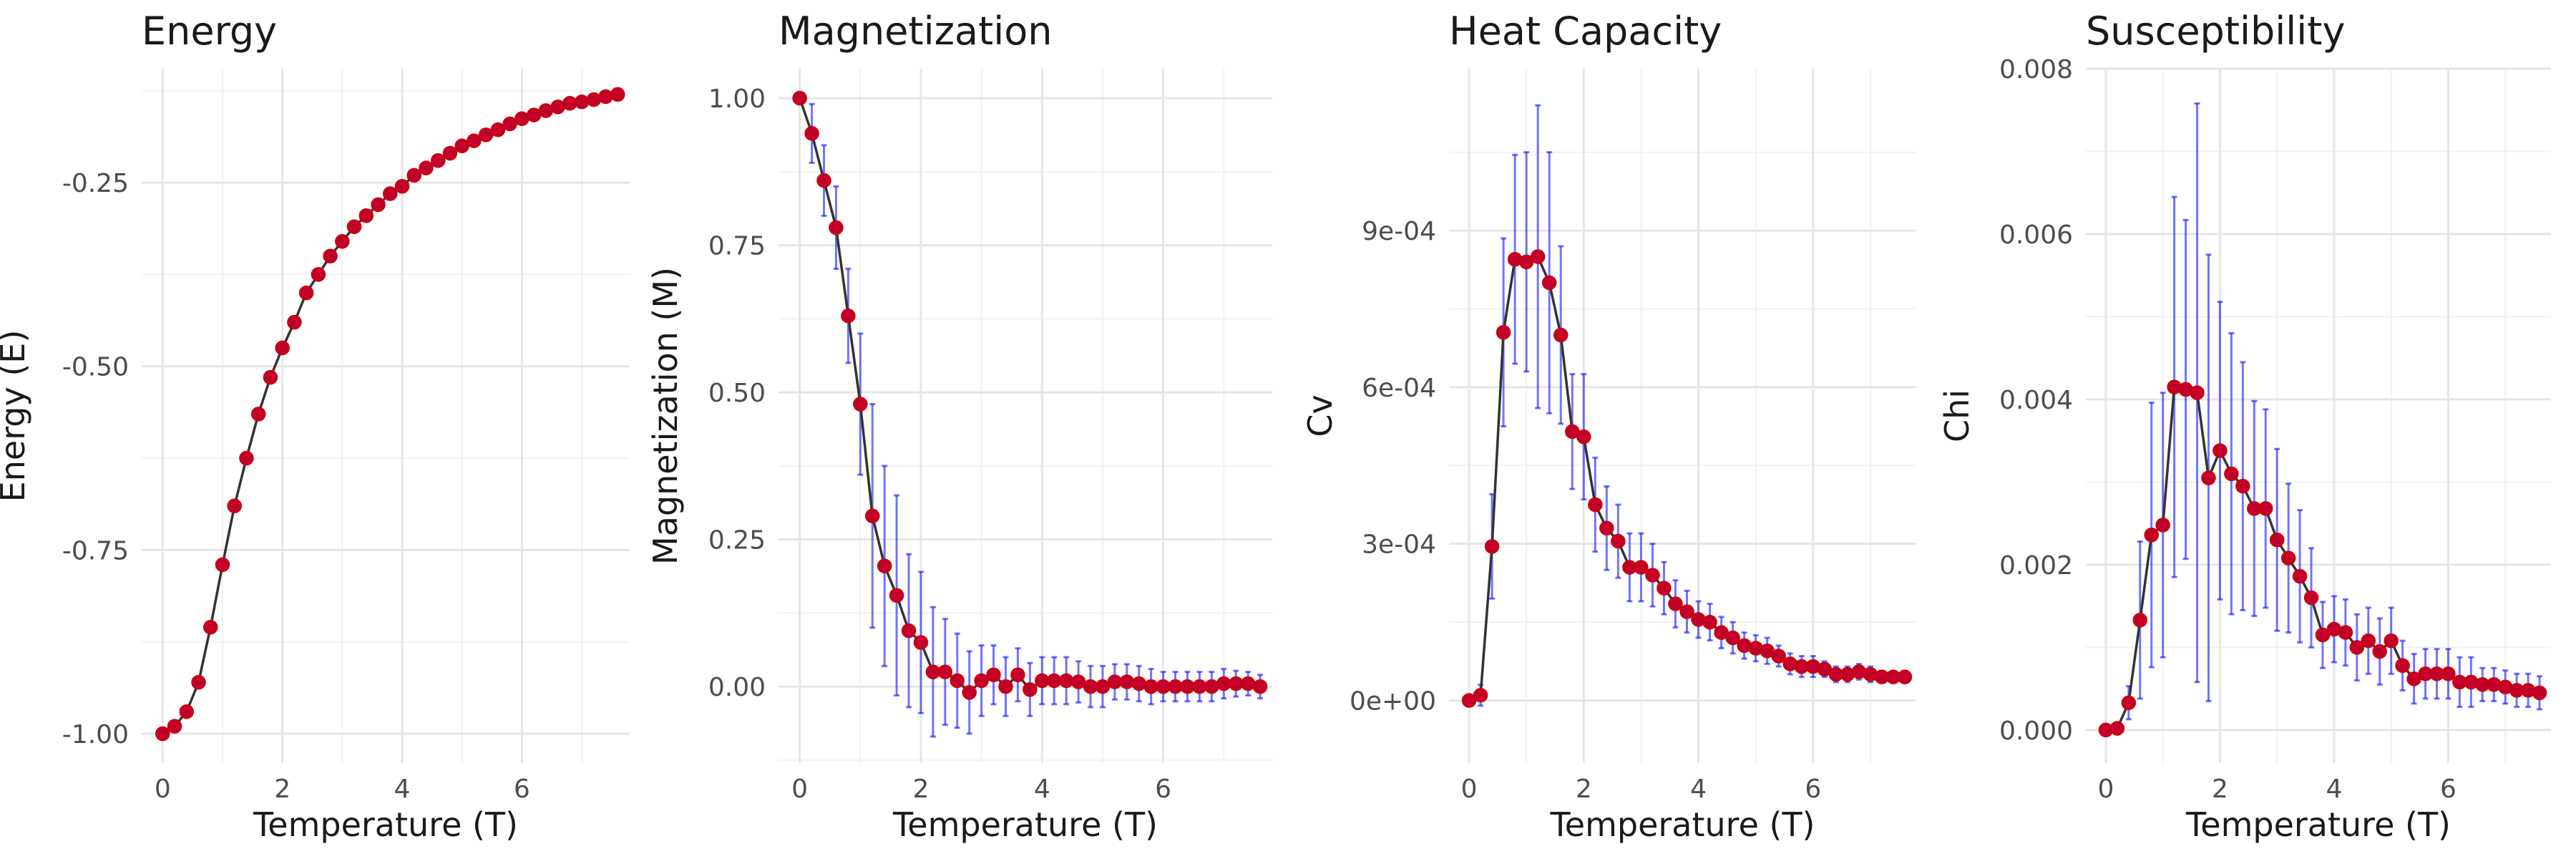  What do you see at coordinates (2036, 731) in the screenshot?
I see `y-tick-label: 0.000` at bounding box center [2036, 731].